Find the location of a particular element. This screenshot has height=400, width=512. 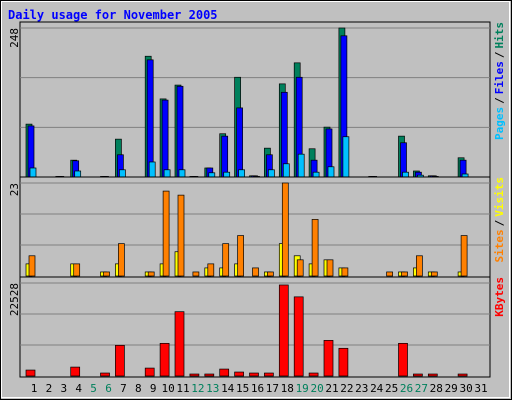

x-tick-label: 11 is located at coordinates (182, 388).